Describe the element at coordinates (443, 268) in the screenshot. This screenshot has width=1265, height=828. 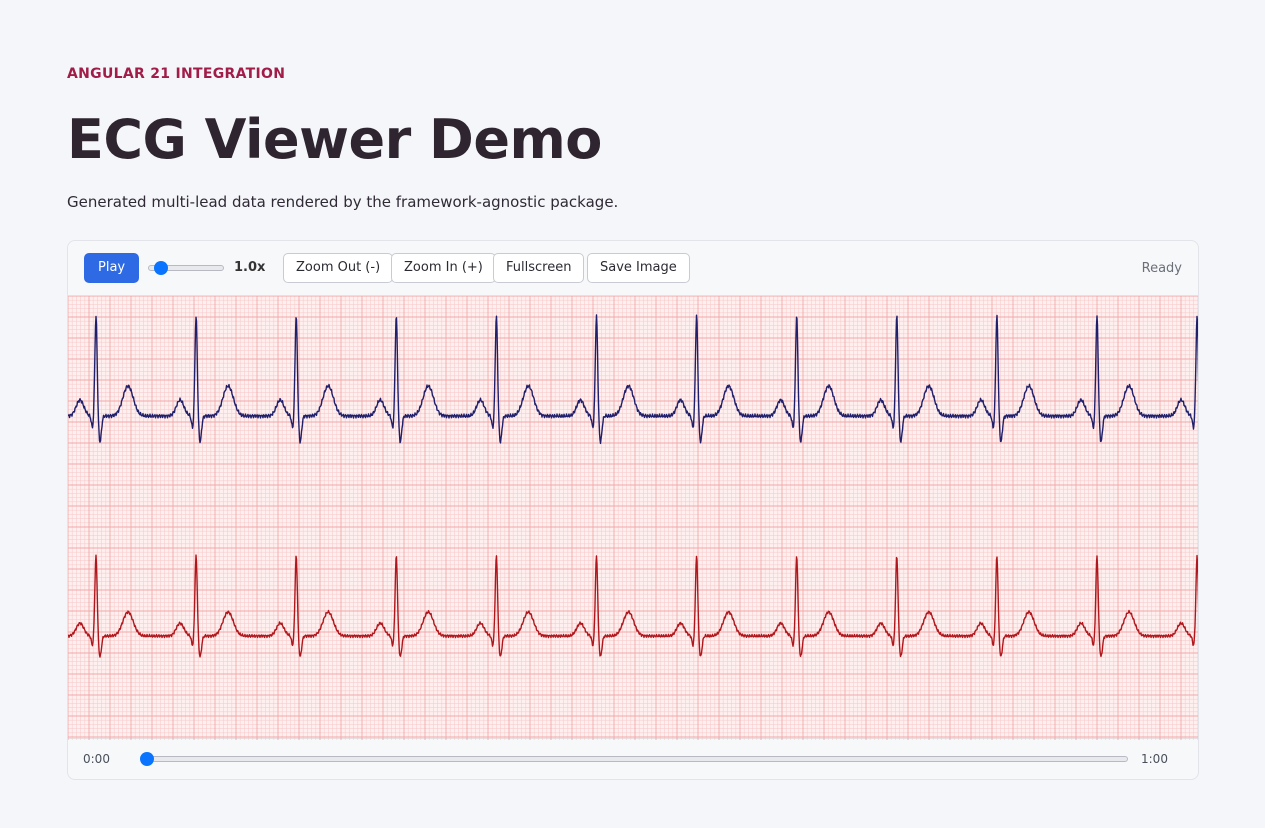
I see `zoom-in-button: Zoom In (+)` at that location.